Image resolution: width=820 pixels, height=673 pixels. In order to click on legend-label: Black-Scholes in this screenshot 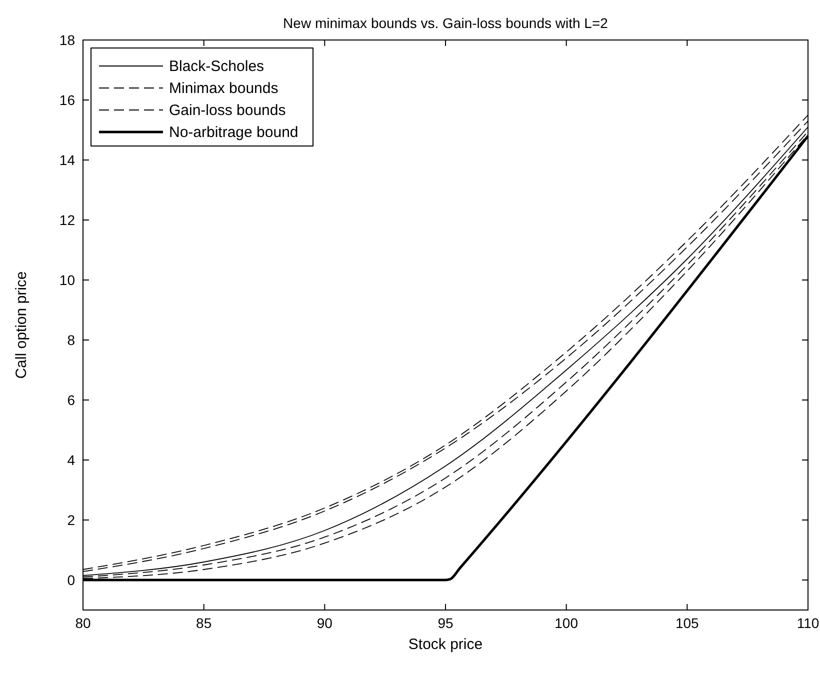, I will do `click(216, 66)`.